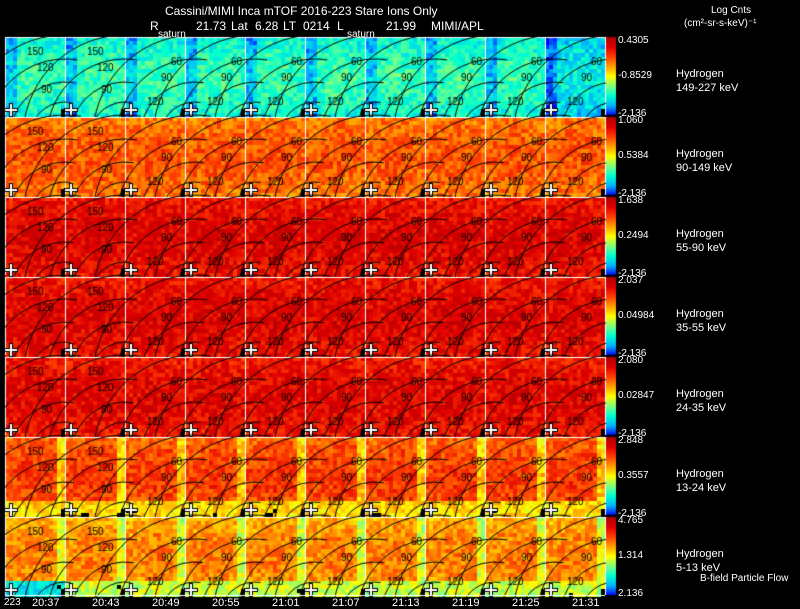 Image resolution: width=800 pixels, height=609 pixels. Describe the element at coordinates (401, 26) in the screenshot. I see `l-value: 21.99` at that location.